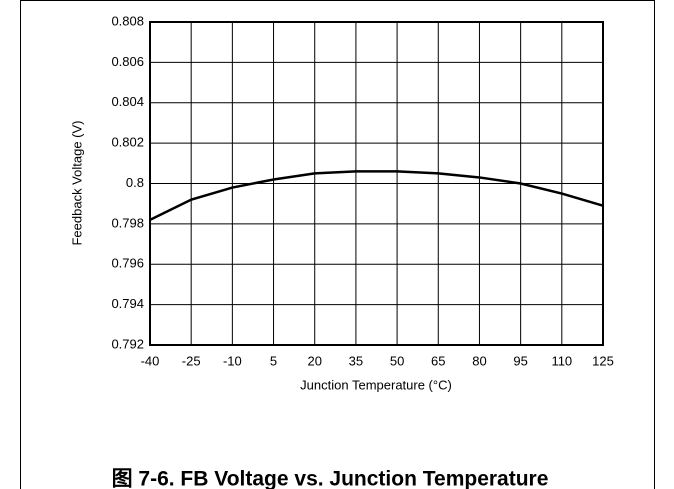  Describe the element at coordinates (479, 360) in the screenshot. I see `x-tick-label: 80` at that location.